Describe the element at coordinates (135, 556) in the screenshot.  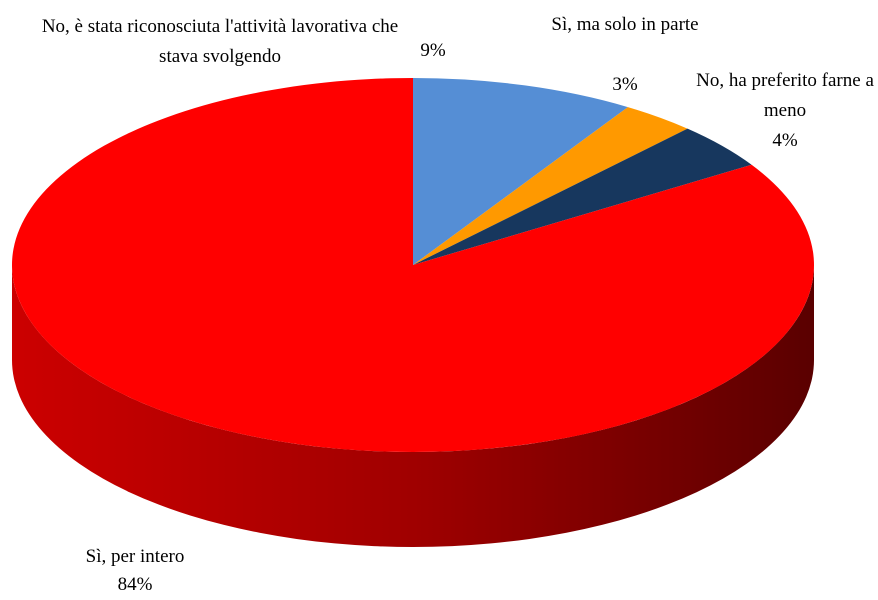
I see `category-label: Sì, per intero` at that location.